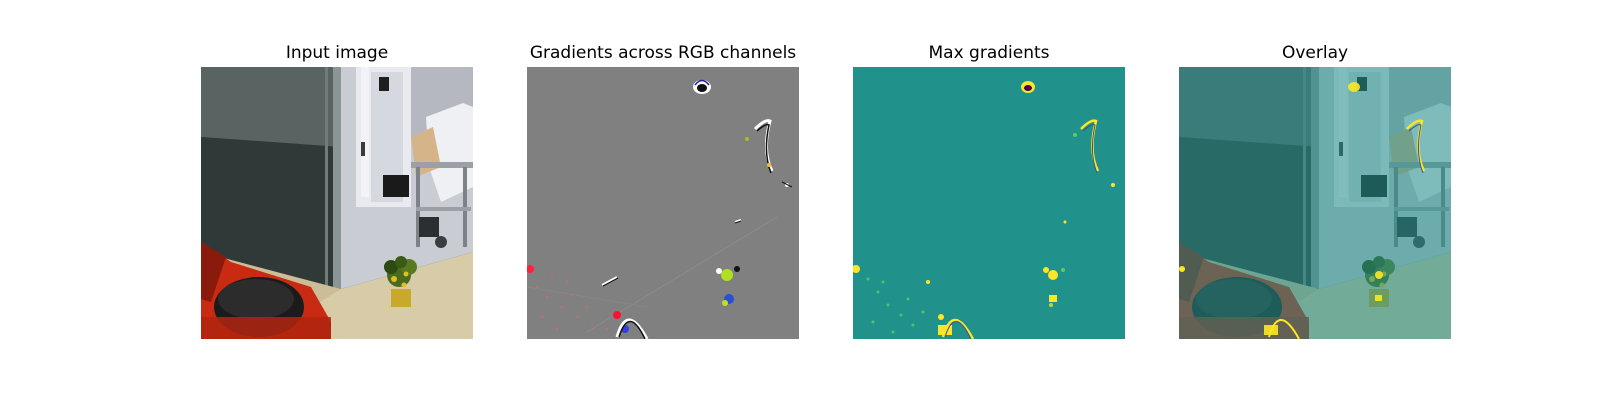 The width and height of the screenshot is (1600, 400). I want to click on panel-title: Input image, so click(337, 53).